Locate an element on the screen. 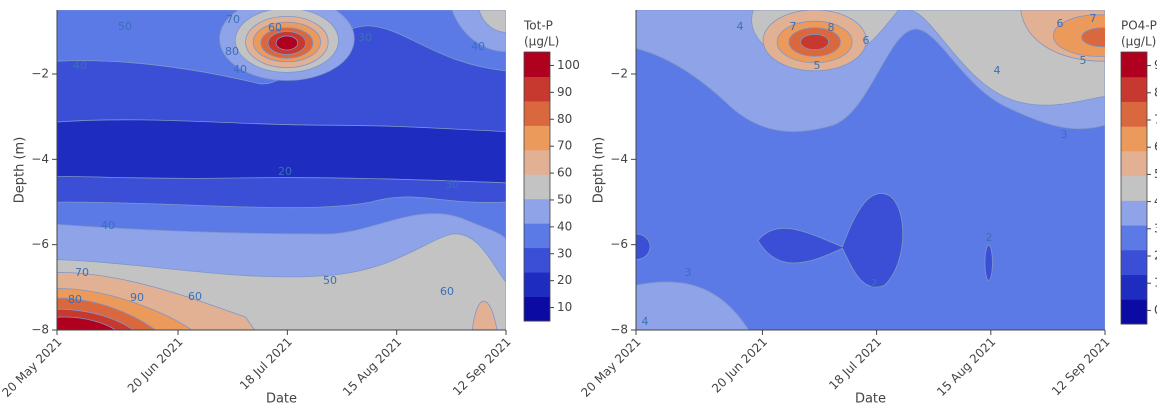 This screenshot has height=407, width=1157. colorbar-tick-label: 7 is located at coordinates (1155, 120).